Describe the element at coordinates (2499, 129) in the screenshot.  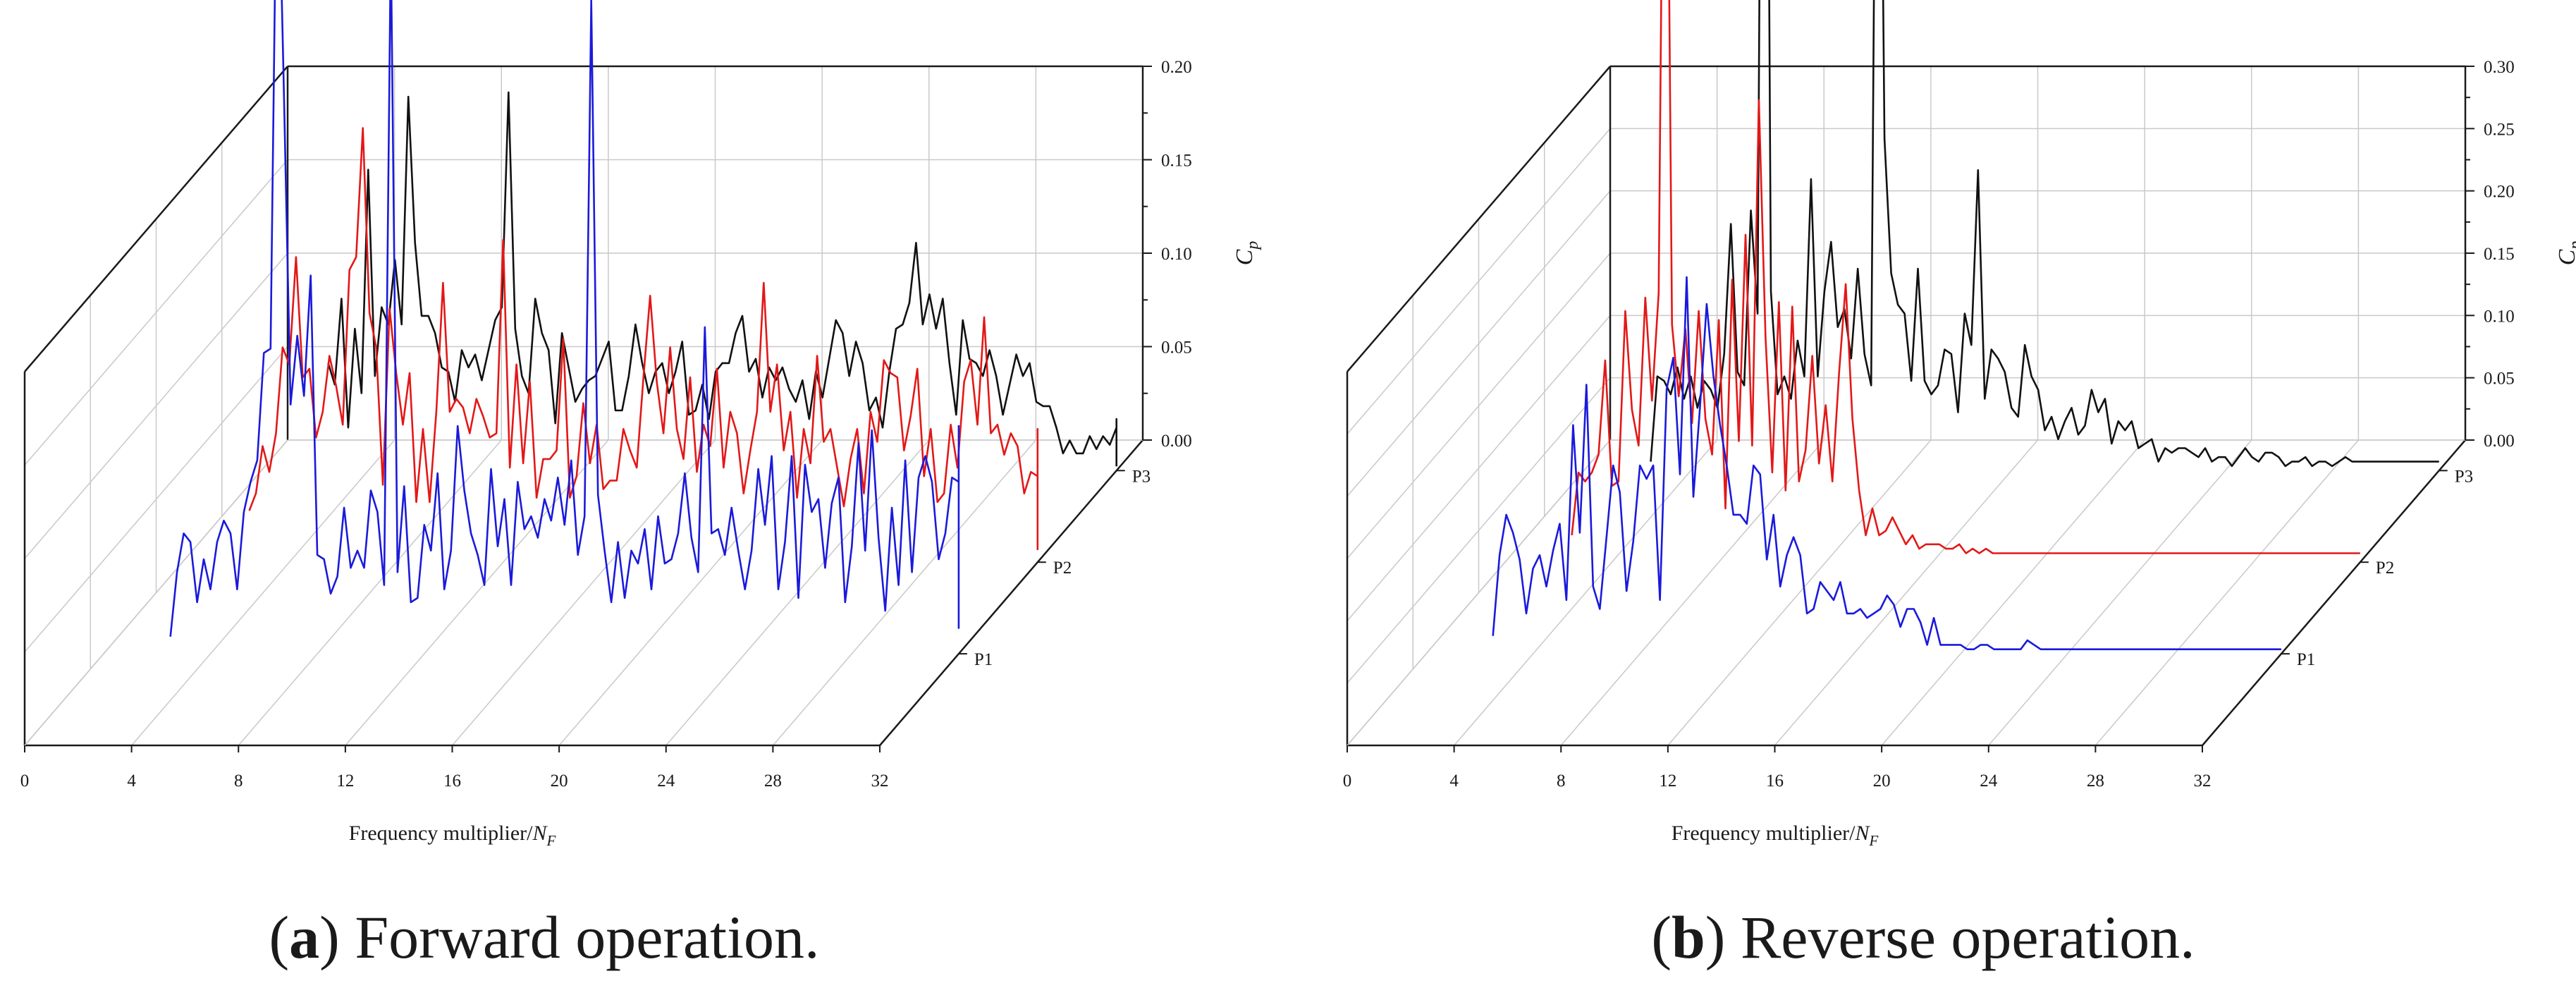
I see `z-tick-label: 0.25` at that location.